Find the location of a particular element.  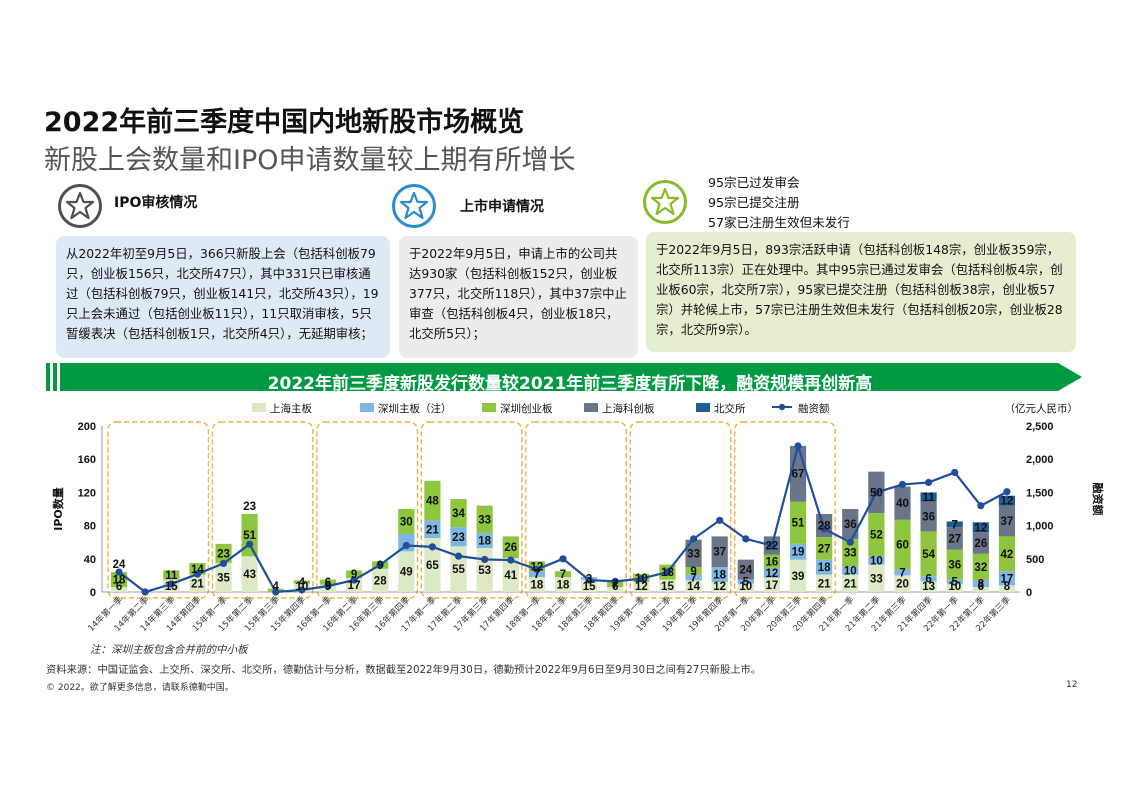

bar-label: 54 is located at coordinates (928, 555).